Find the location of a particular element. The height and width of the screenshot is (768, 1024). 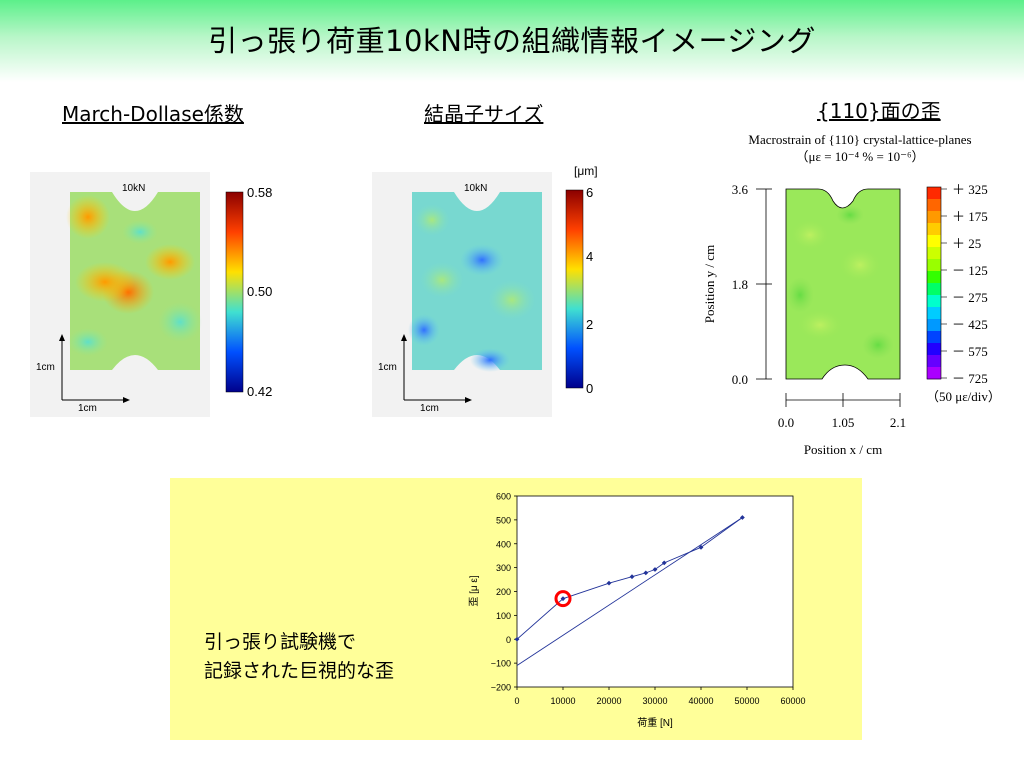

strain-legend-label: ＋ 175 is located at coordinates (970, 216).